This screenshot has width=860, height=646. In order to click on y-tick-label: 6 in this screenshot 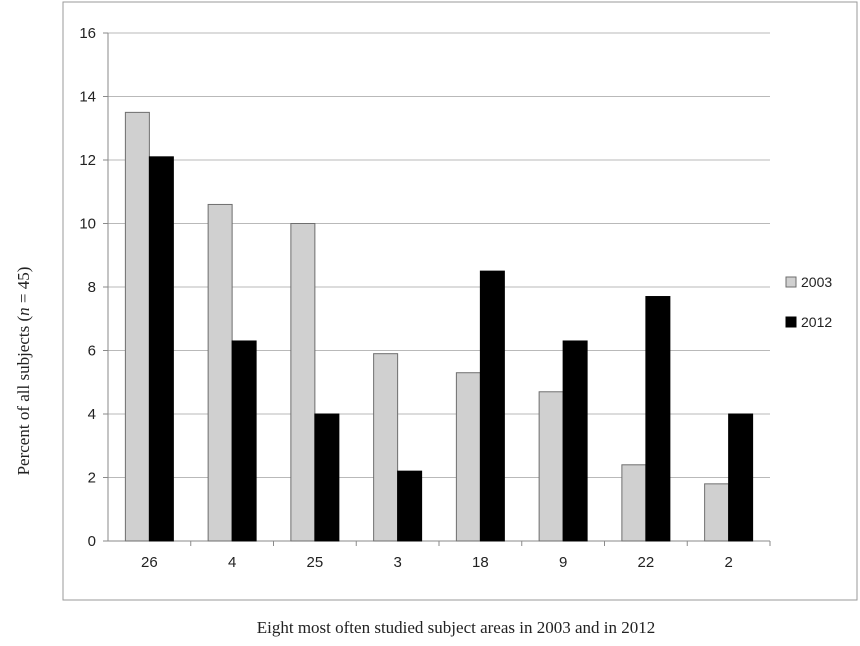, I will do `click(92, 351)`.